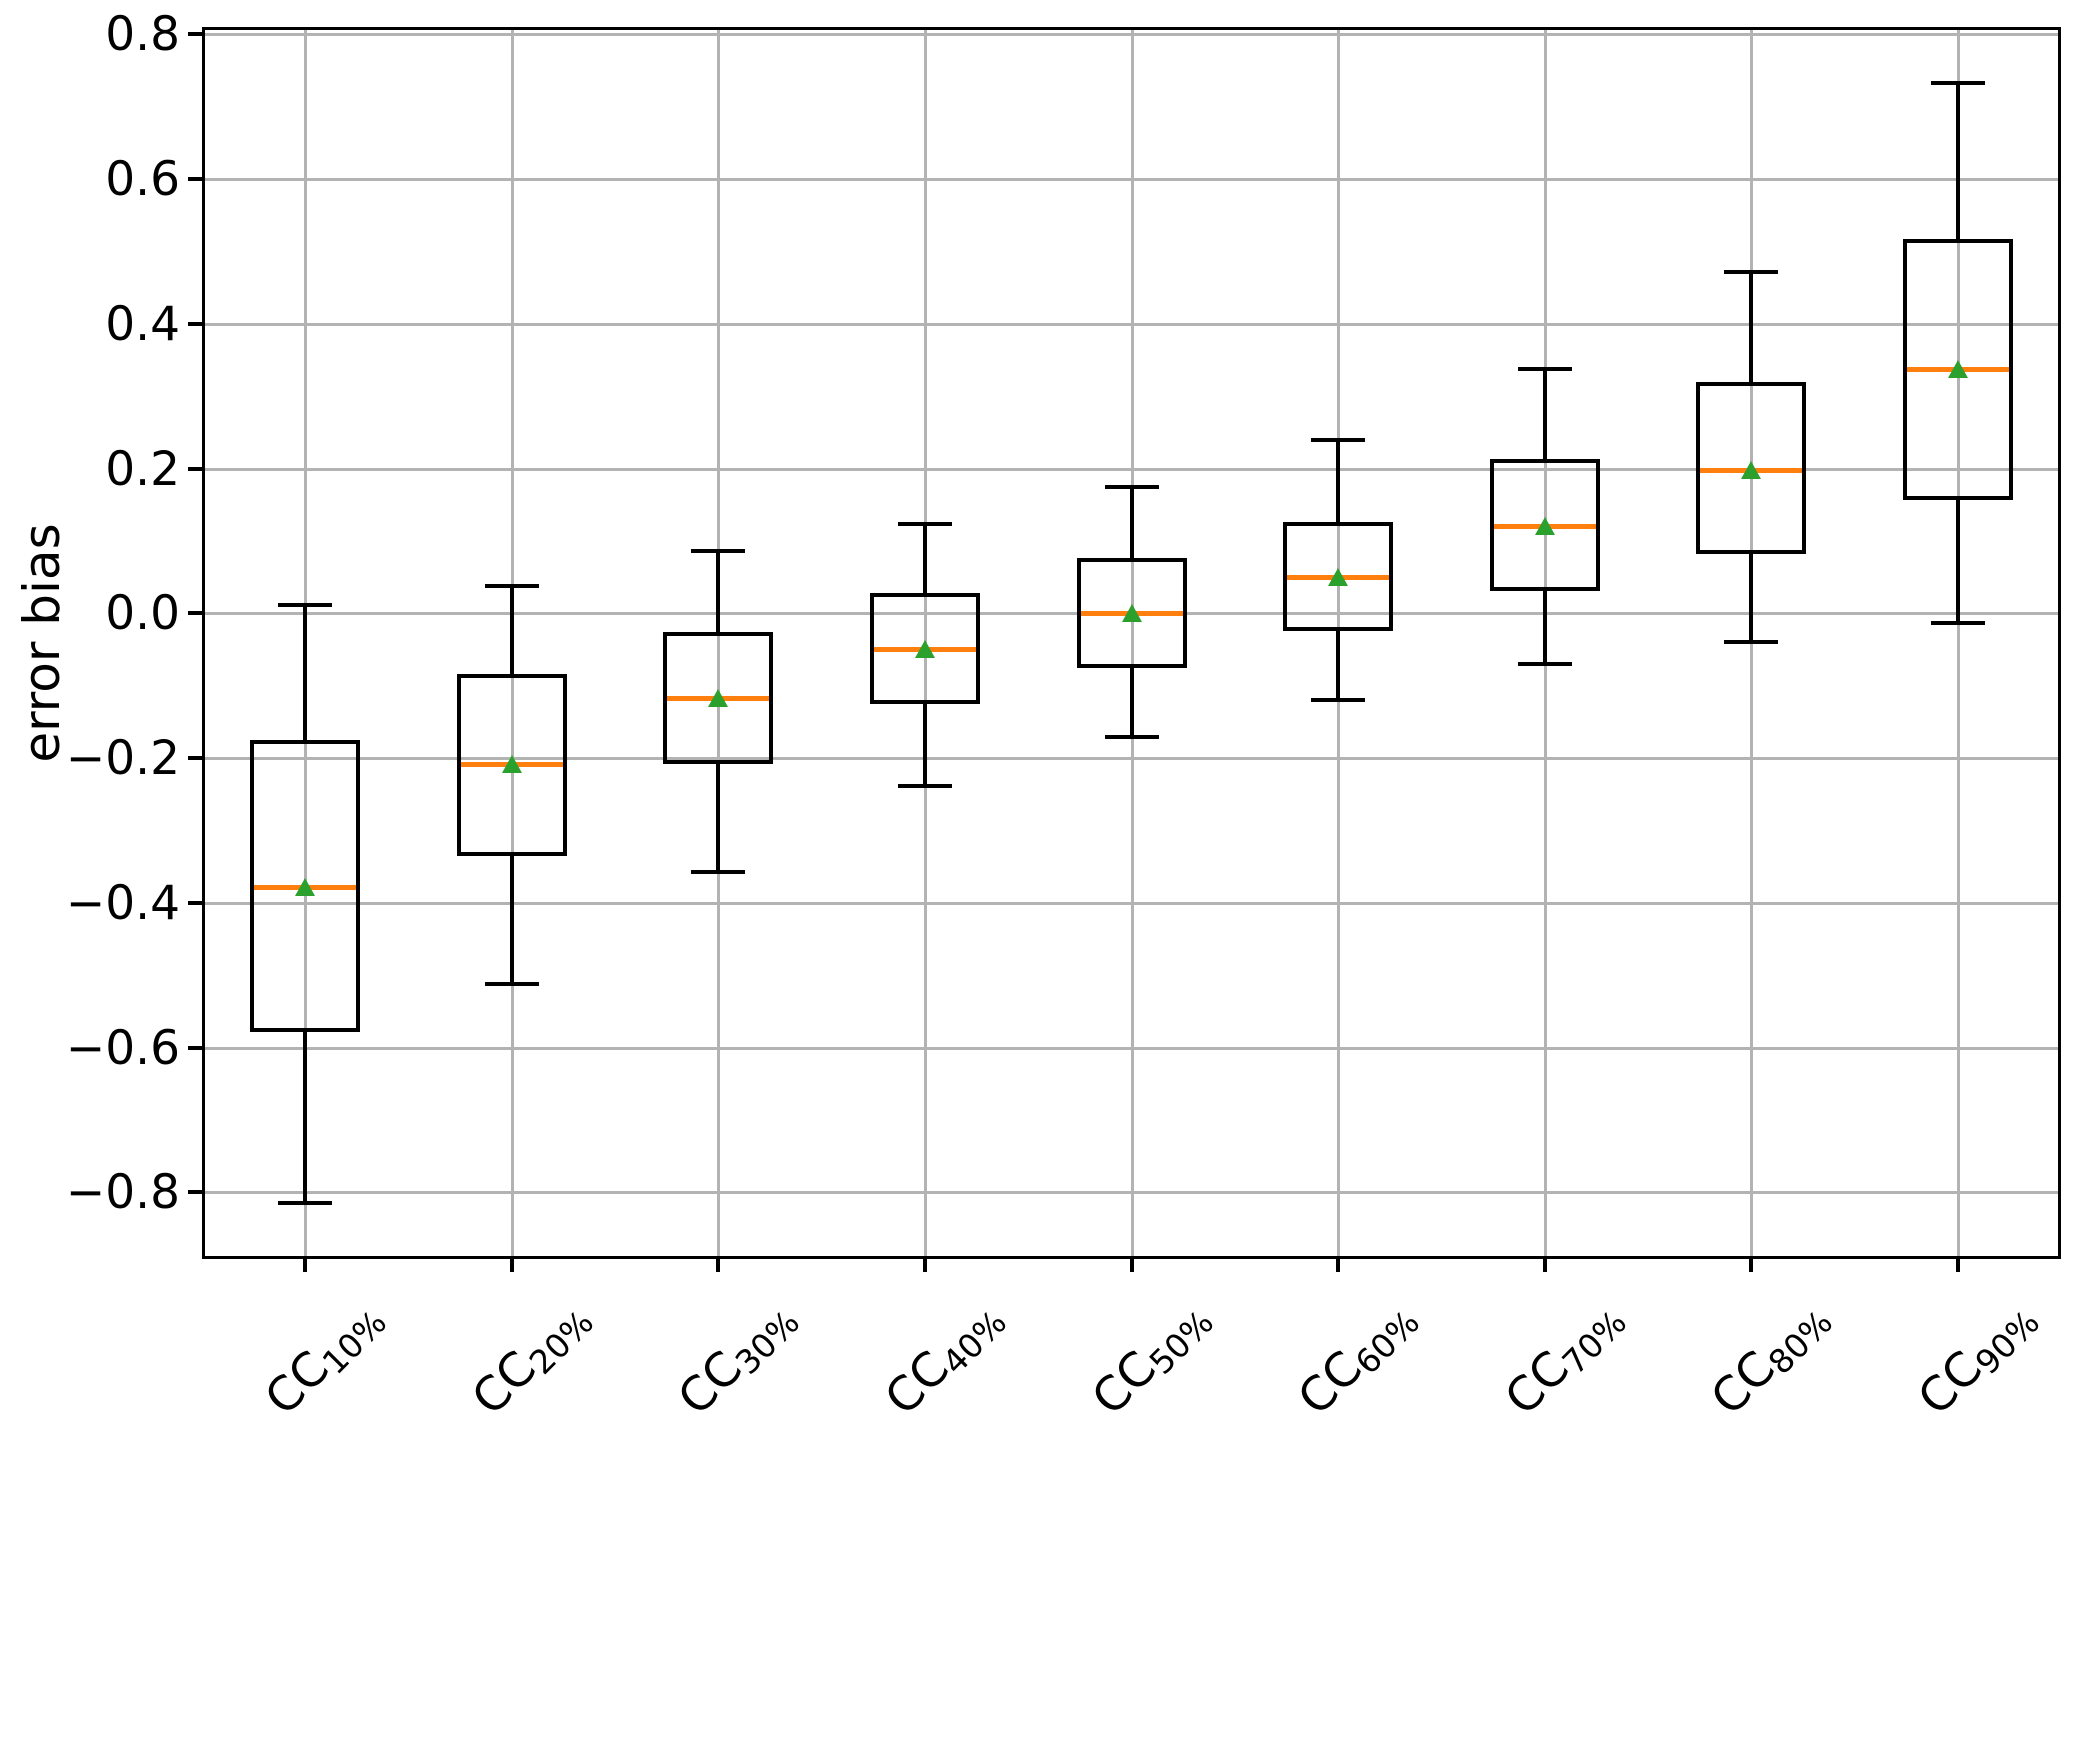 This screenshot has height=1754, width=2081. Describe the element at coordinates (142, 34) in the screenshot. I see `y-tick-label: 0.8` at that location.